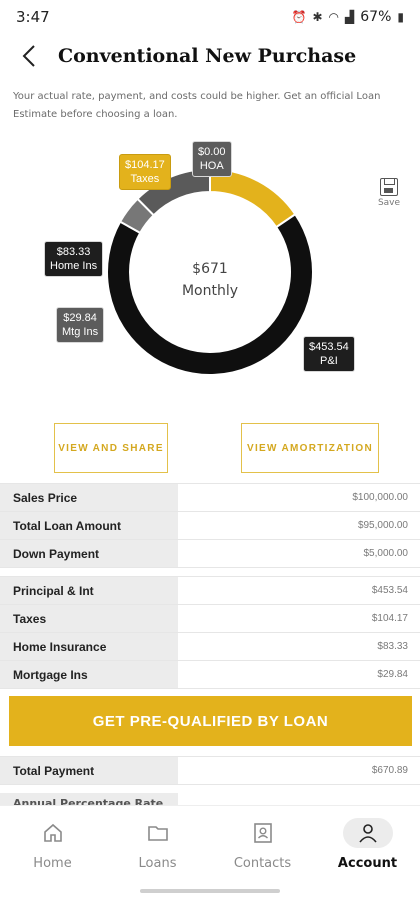 The image size is (420, 900). Describe the element at coordinates (52, 863) in the screenshot. I see `nav-label: Home` at that location.